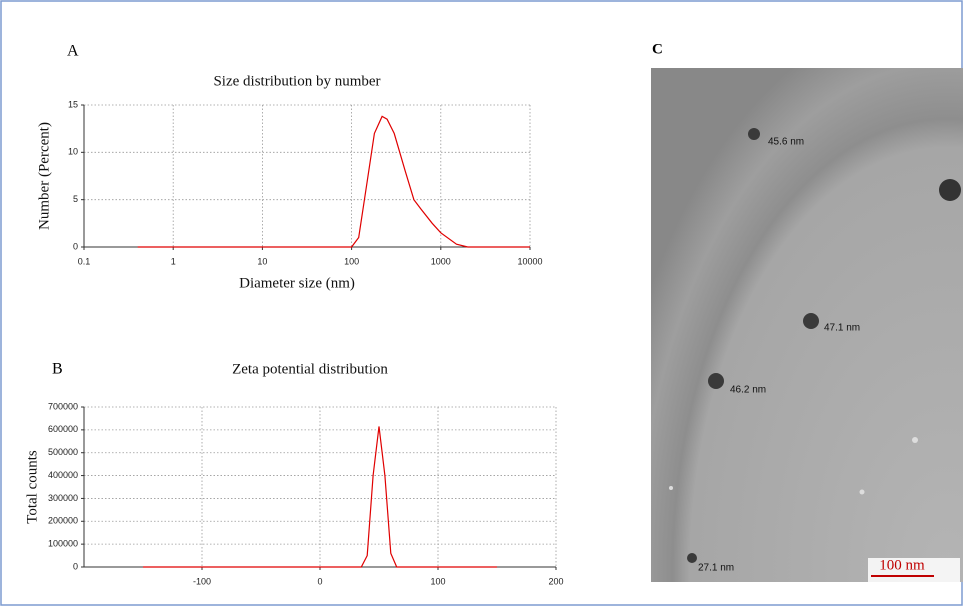  What do you see at coordinates (310, 369) in the screenshot?
I see `chart-title: Zeta potential distribution` at bounding box center [310, 369].